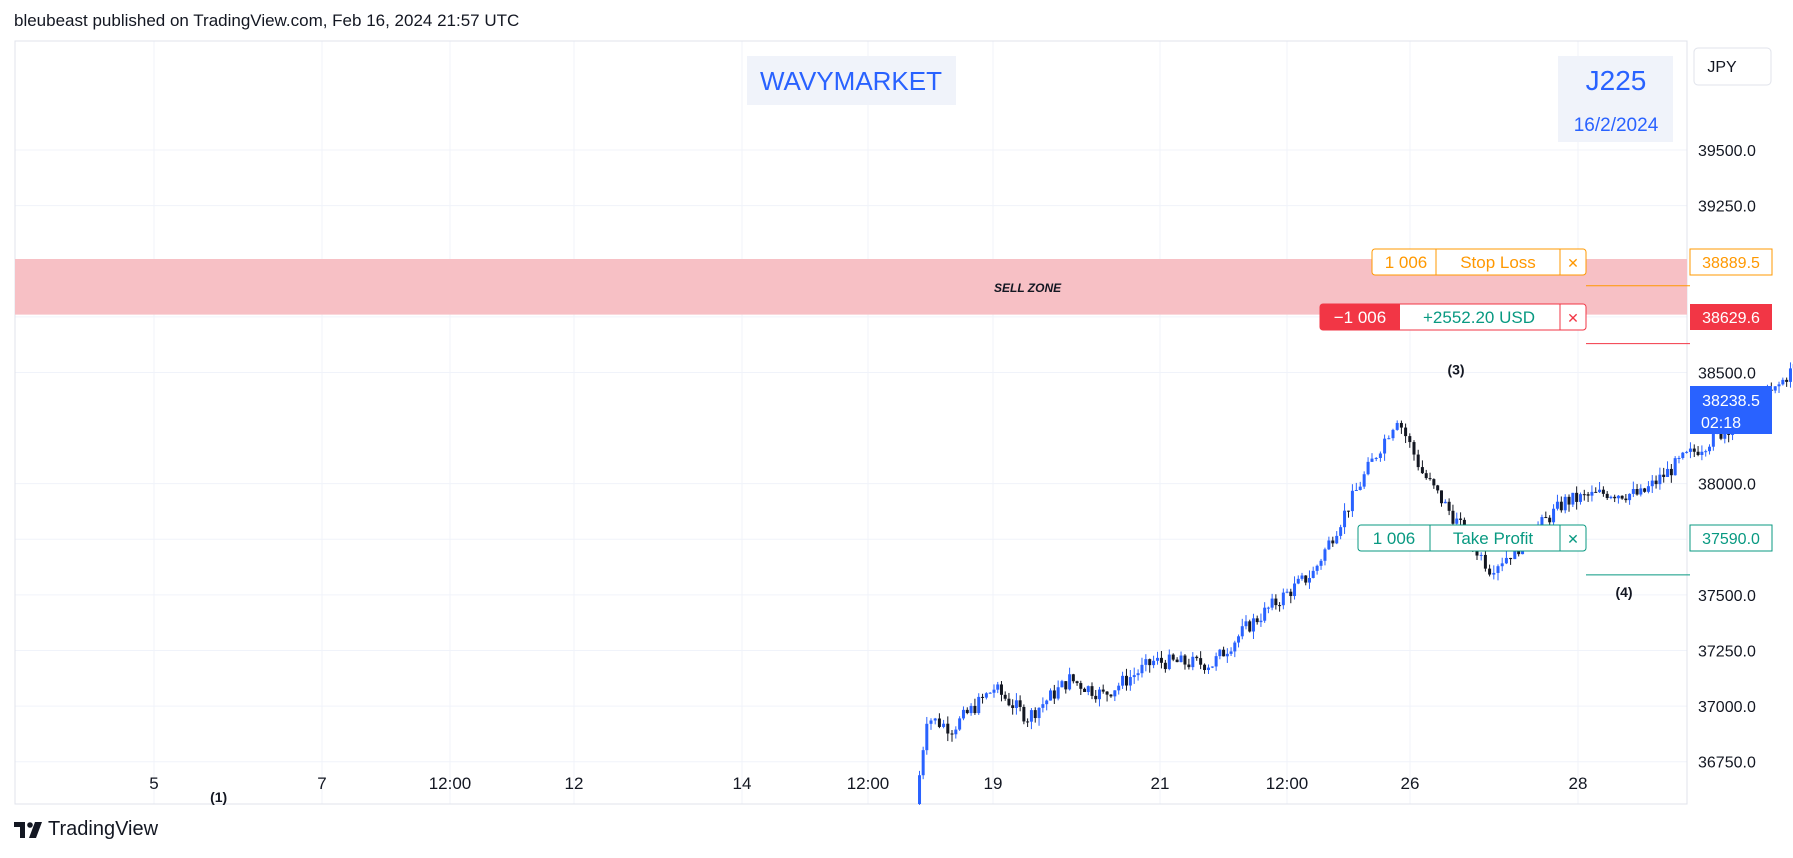 The image size is (1793, 858). What do you see at coordinates (1394, 538) in the screenshot?
I see `take-profit-qty: 1 006` at bounding box center [1394, 538].